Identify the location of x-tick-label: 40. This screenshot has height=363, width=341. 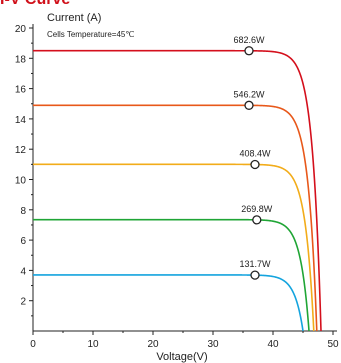
(273, 344).